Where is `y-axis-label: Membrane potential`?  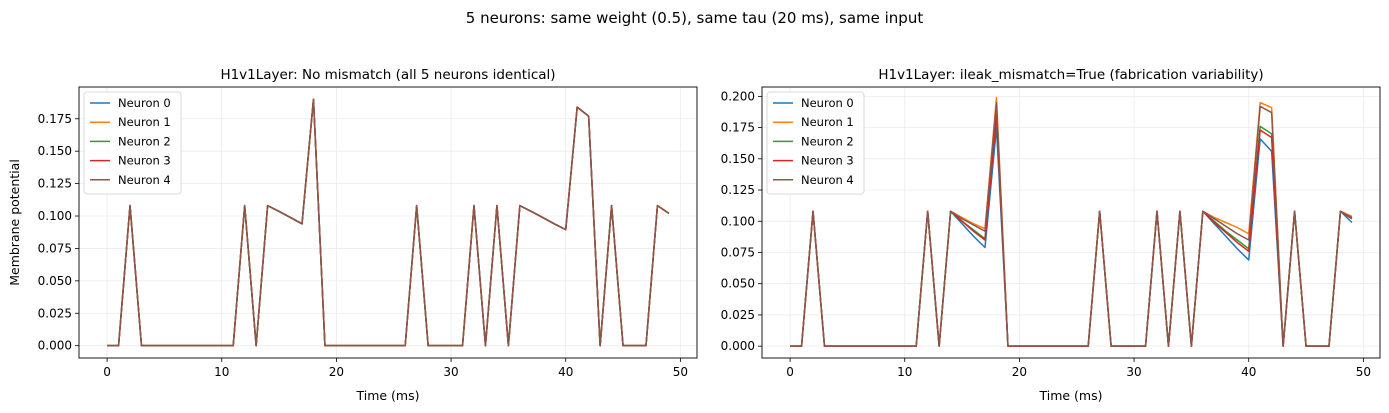 y-axis-label: Membrane potential is located at coordinates (14, 222).